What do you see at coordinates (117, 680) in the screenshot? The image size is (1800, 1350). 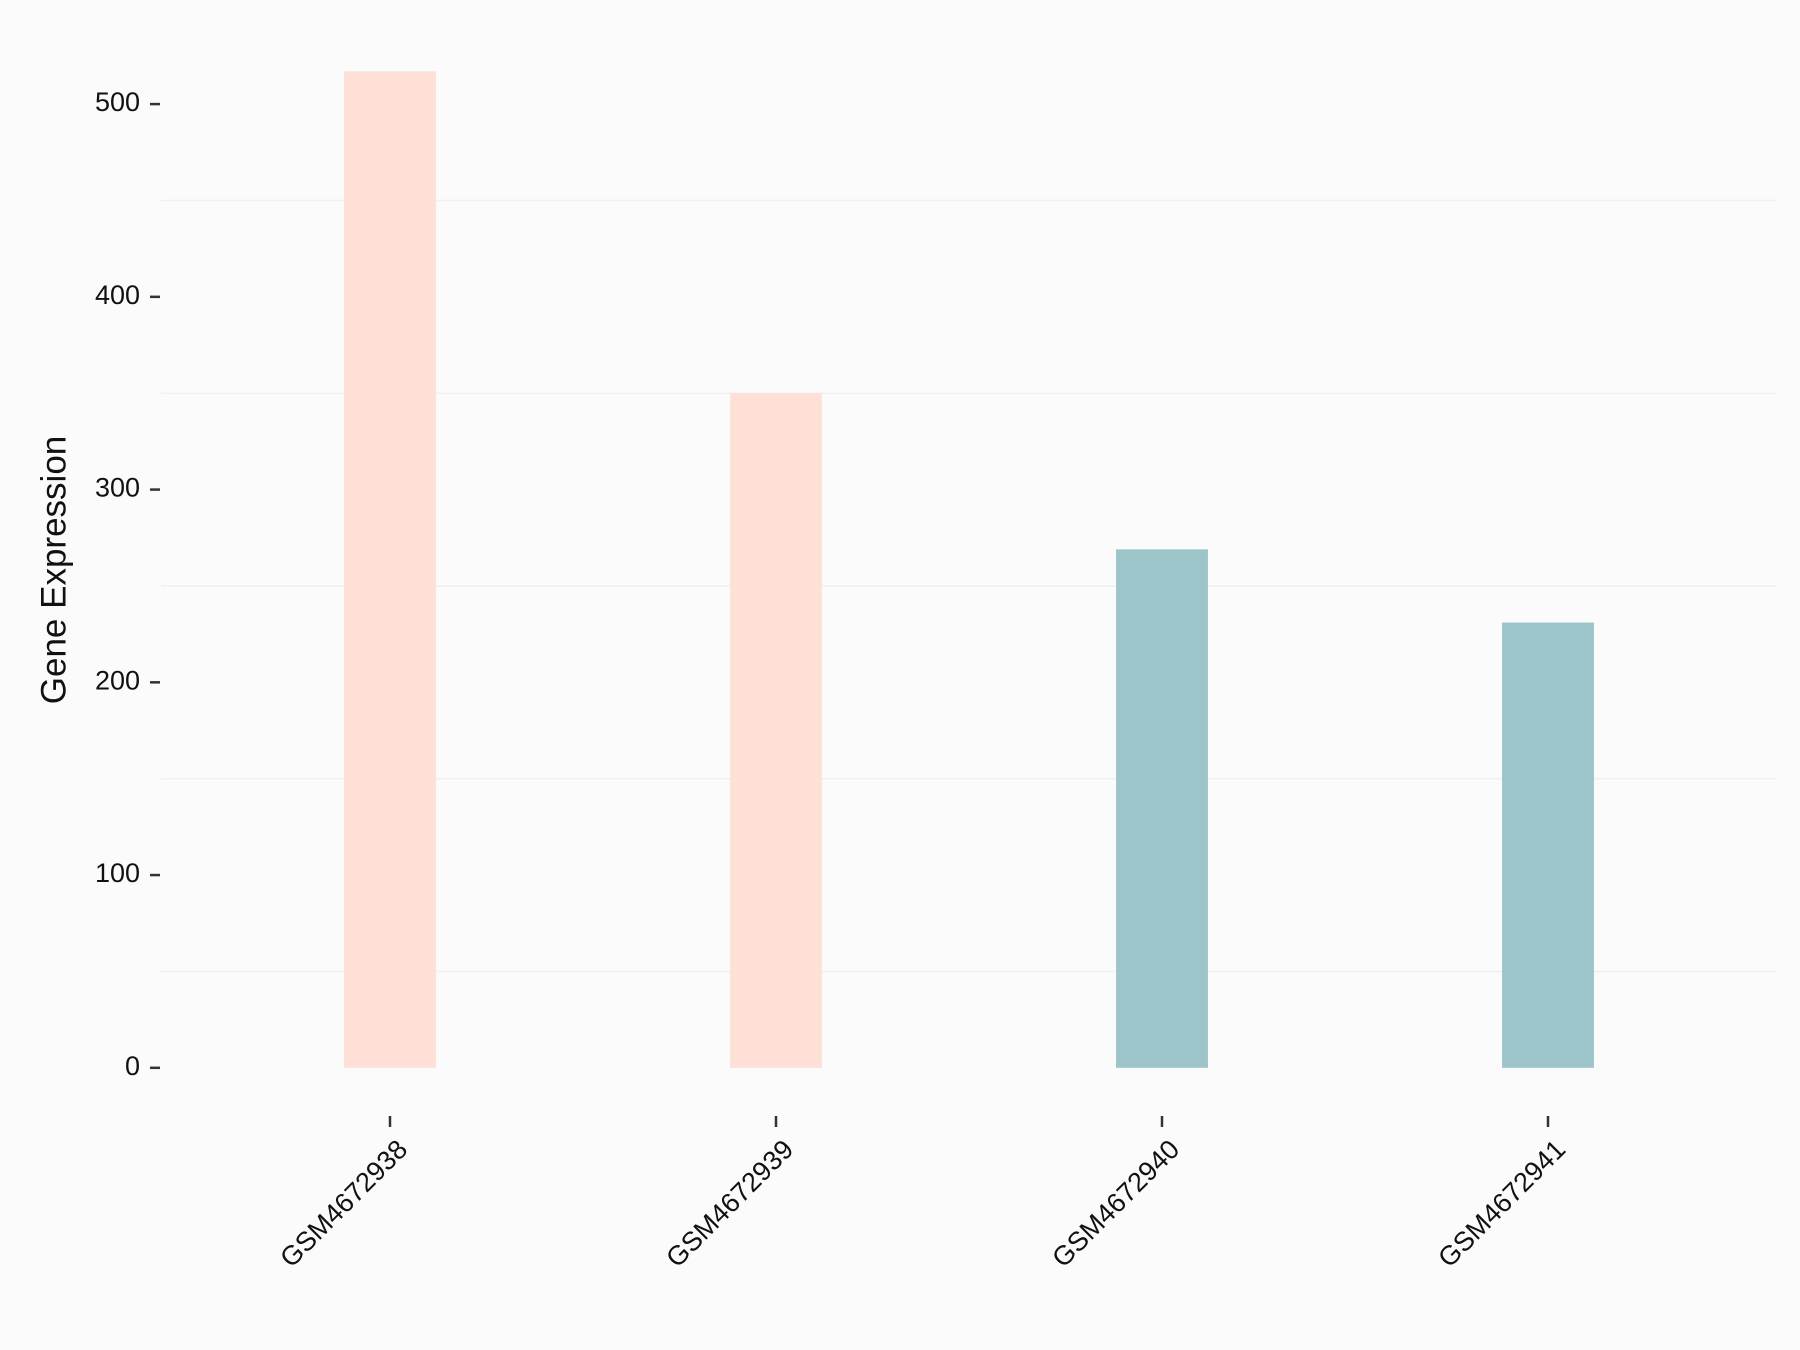 I see `y-tick-label: 200` at bounding box center [117, 680].